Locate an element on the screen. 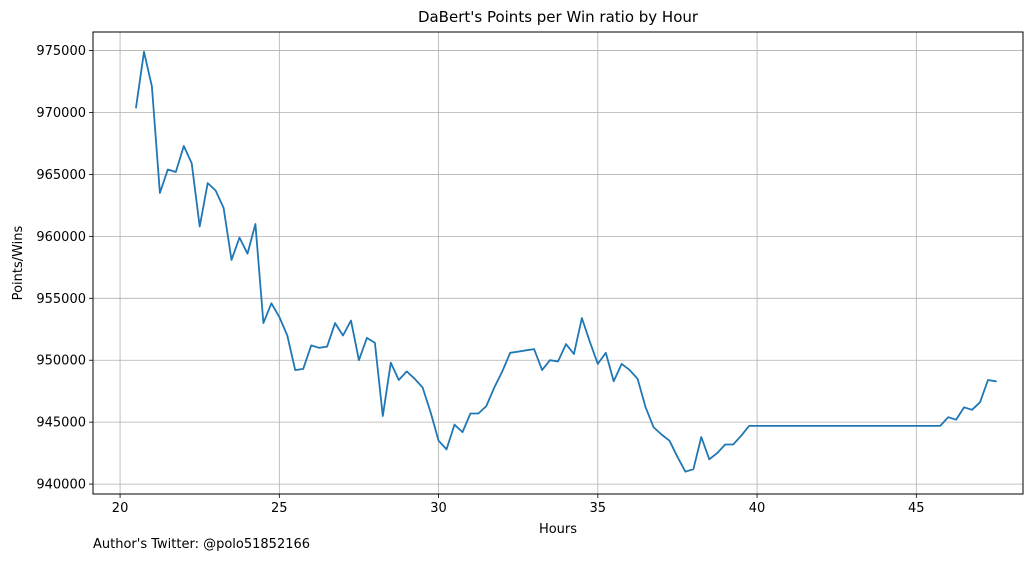 The width and height of the screenshot is (1032, 562). x-tick-label: 45 is located at coordinates (916, 508).